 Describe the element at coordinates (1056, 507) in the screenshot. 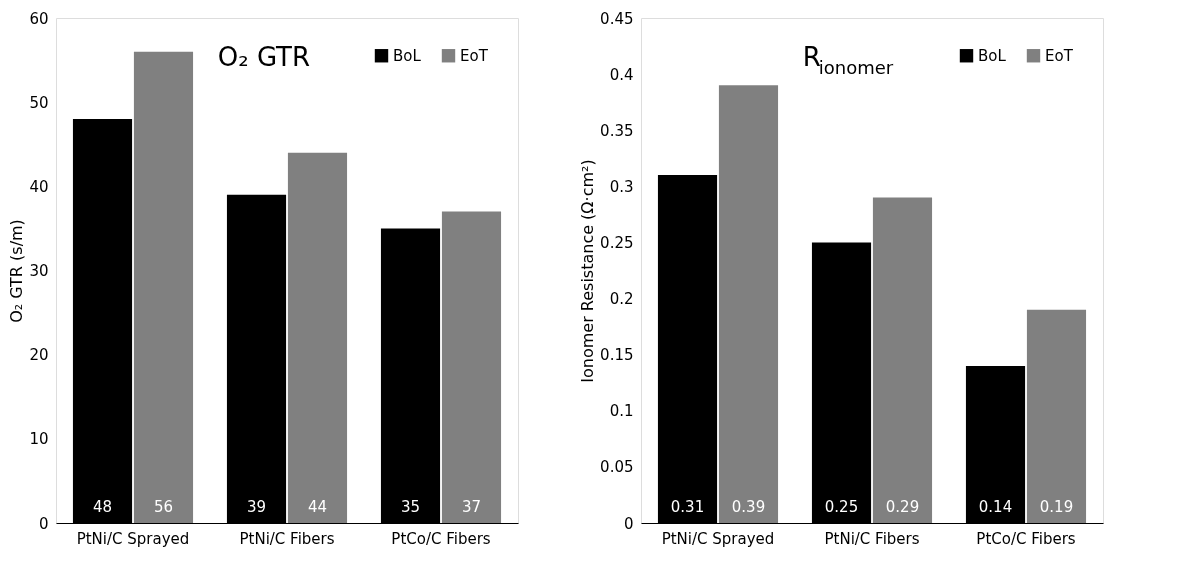

I see `data-label: 0.19` at that location.